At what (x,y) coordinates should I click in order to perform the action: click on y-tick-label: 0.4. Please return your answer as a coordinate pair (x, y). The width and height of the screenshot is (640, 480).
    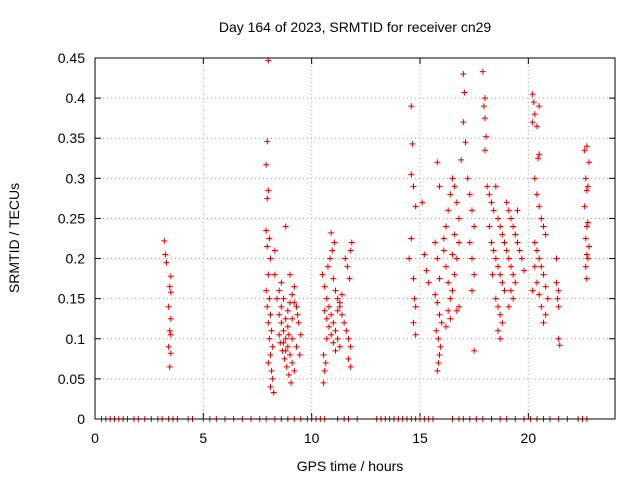
    Looking at the image, I should click on (76, 98).